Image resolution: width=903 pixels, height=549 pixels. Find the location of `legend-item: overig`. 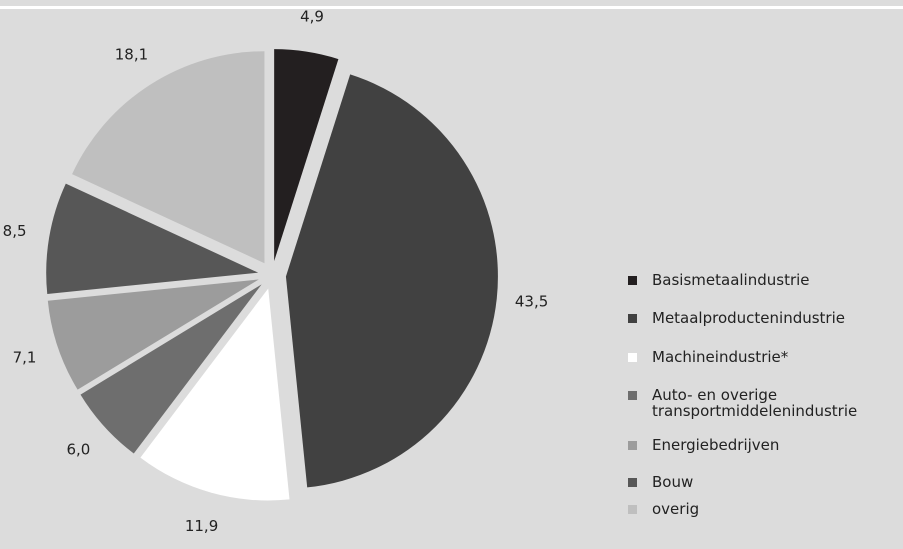

legend-item: overig is located at coordinates (765, 509).